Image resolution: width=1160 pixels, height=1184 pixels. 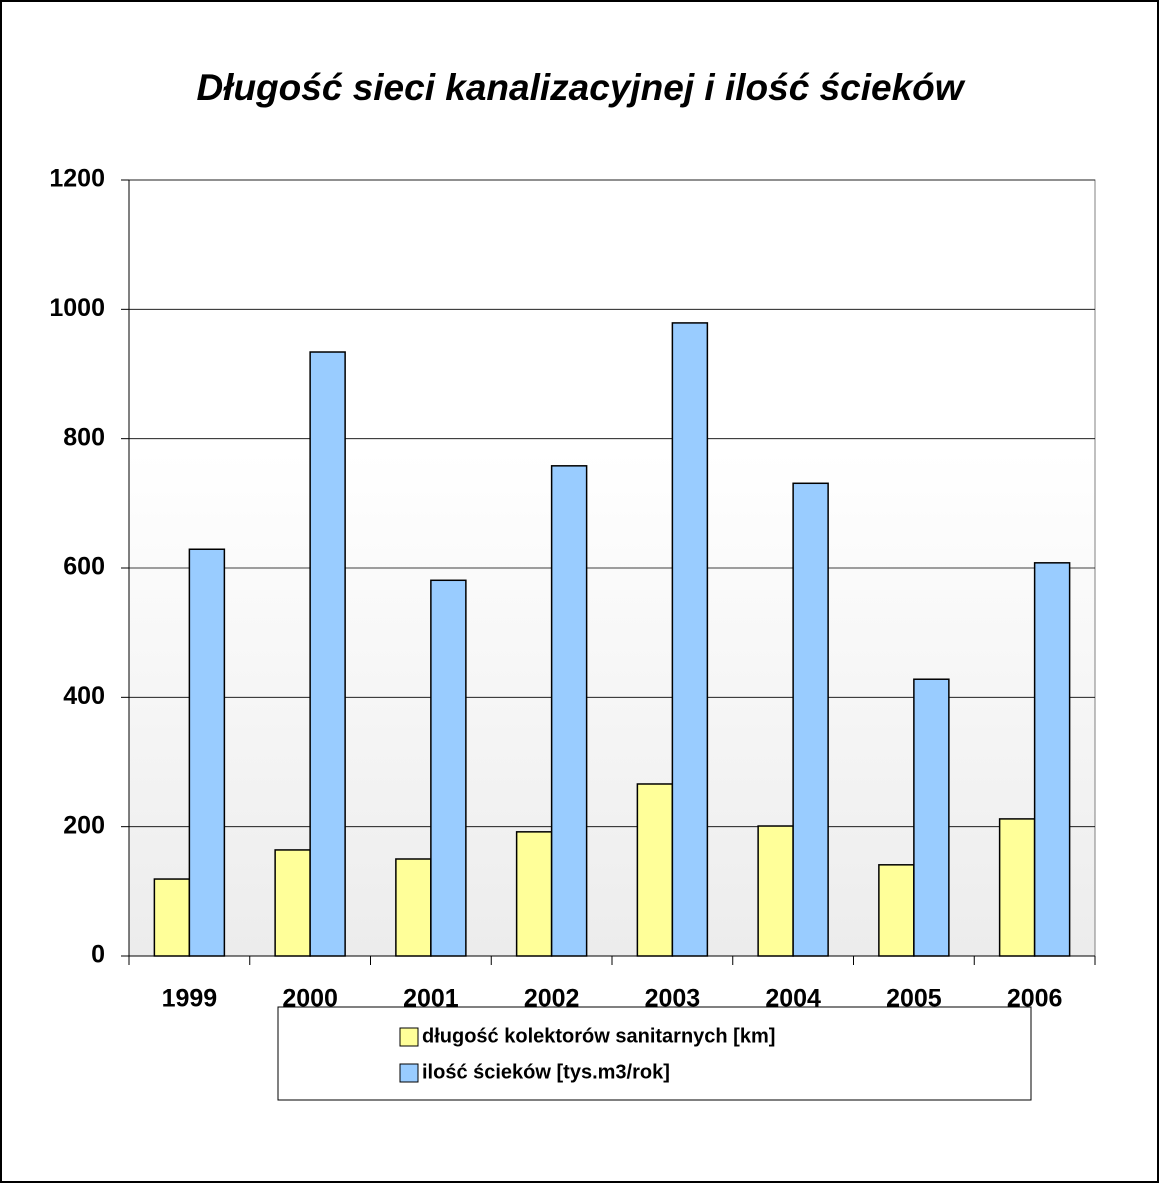 What do you see at coordinates (546, 1072) in the screenshot?
I see `legend-label: ilość ścieków [tys.m3/rok]` at bounding box center [546, 1072].